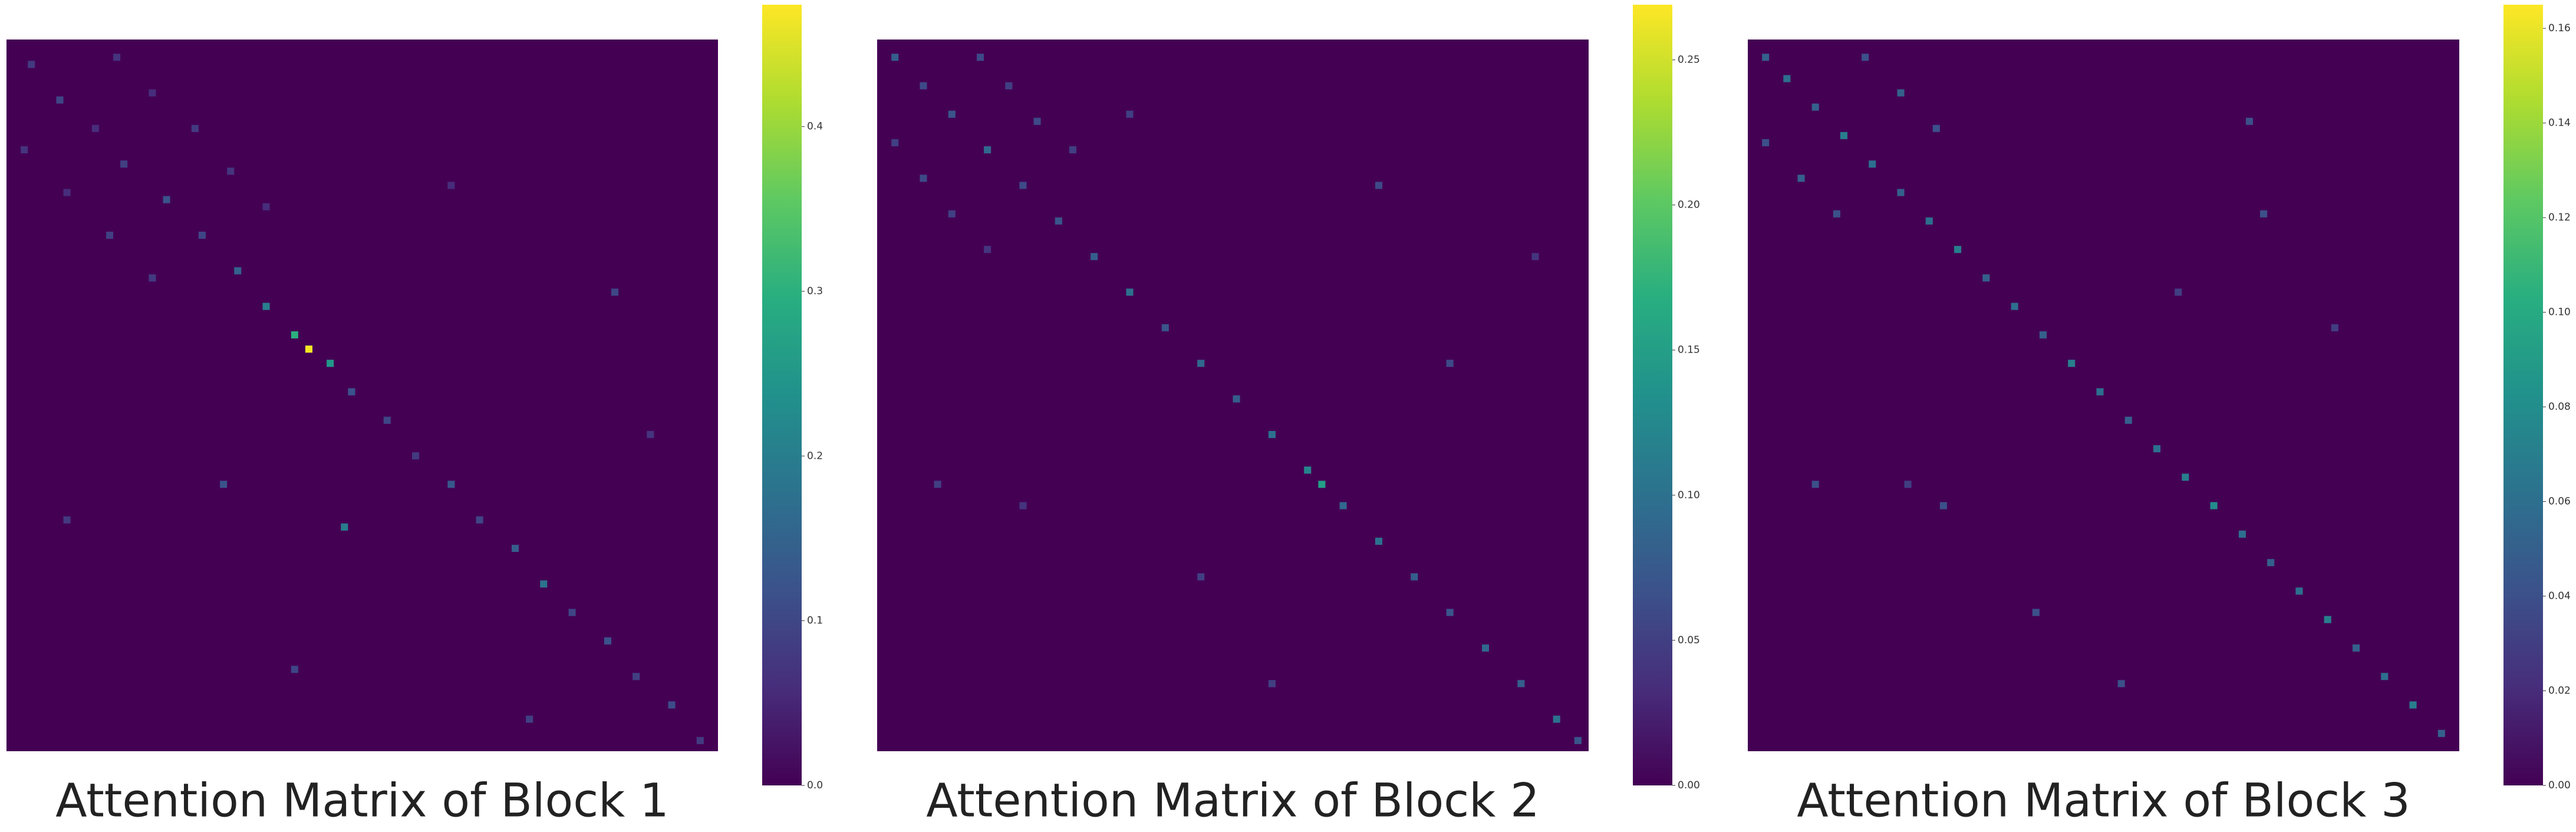 This screenshot has width=2576, height=832. What do you see at coordinates (2559, 502) in the screenshot?
I see `colorbar-tick-label: 0.06` at bounding box center [2559, 502].